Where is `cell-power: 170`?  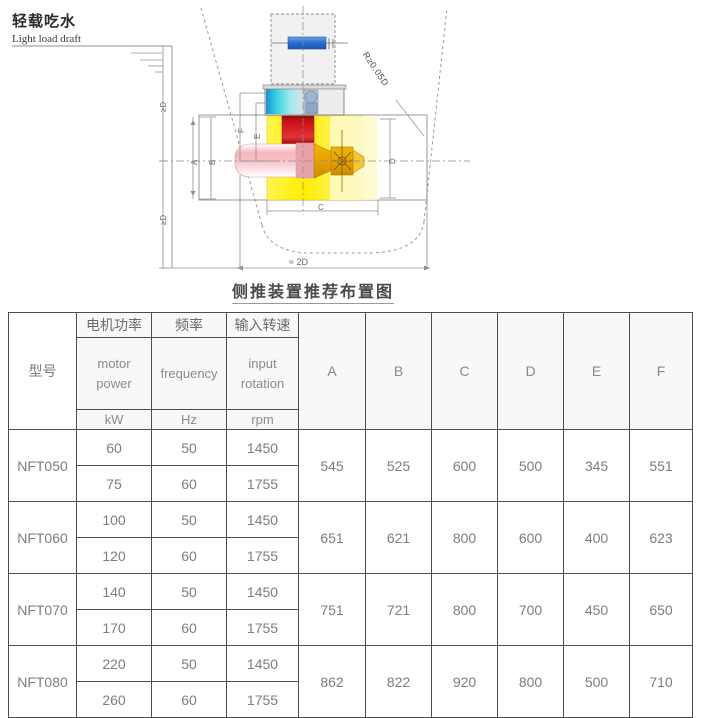 cell-power: 170 is located at coordinates (114, 627).